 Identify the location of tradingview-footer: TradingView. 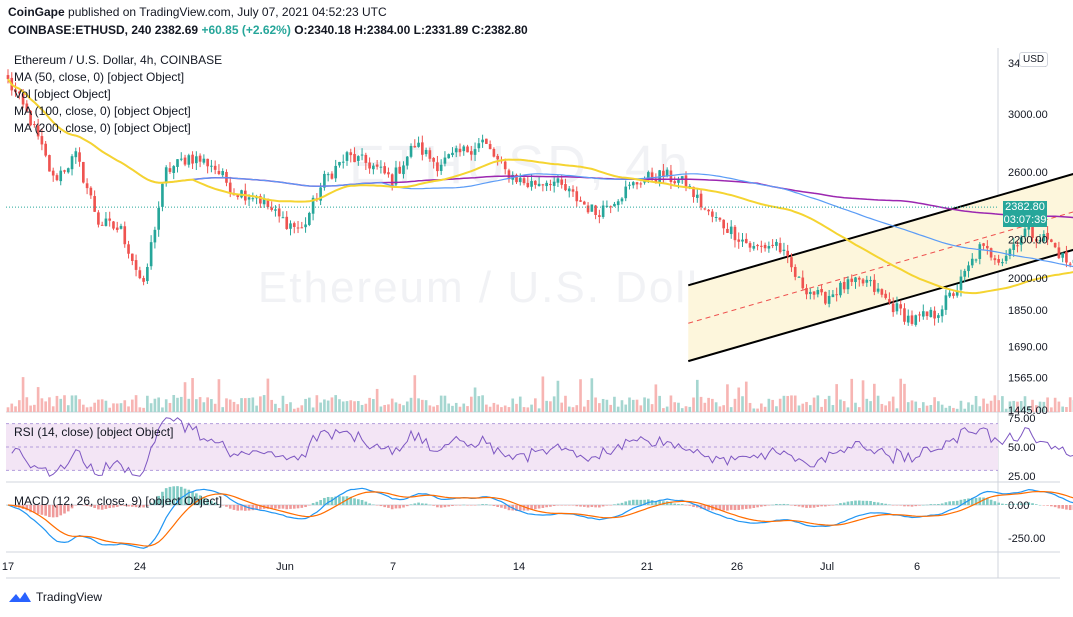
(55, 597).